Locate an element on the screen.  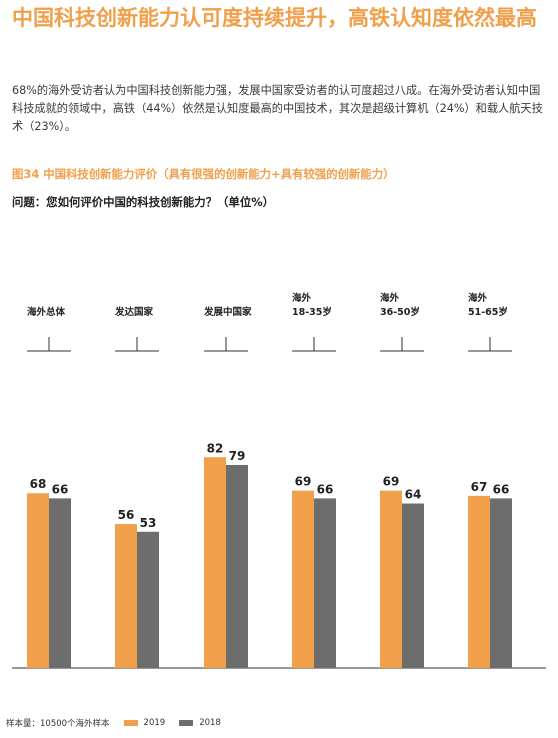
legend-swatch-2019 is located at coordinates (130, 723).